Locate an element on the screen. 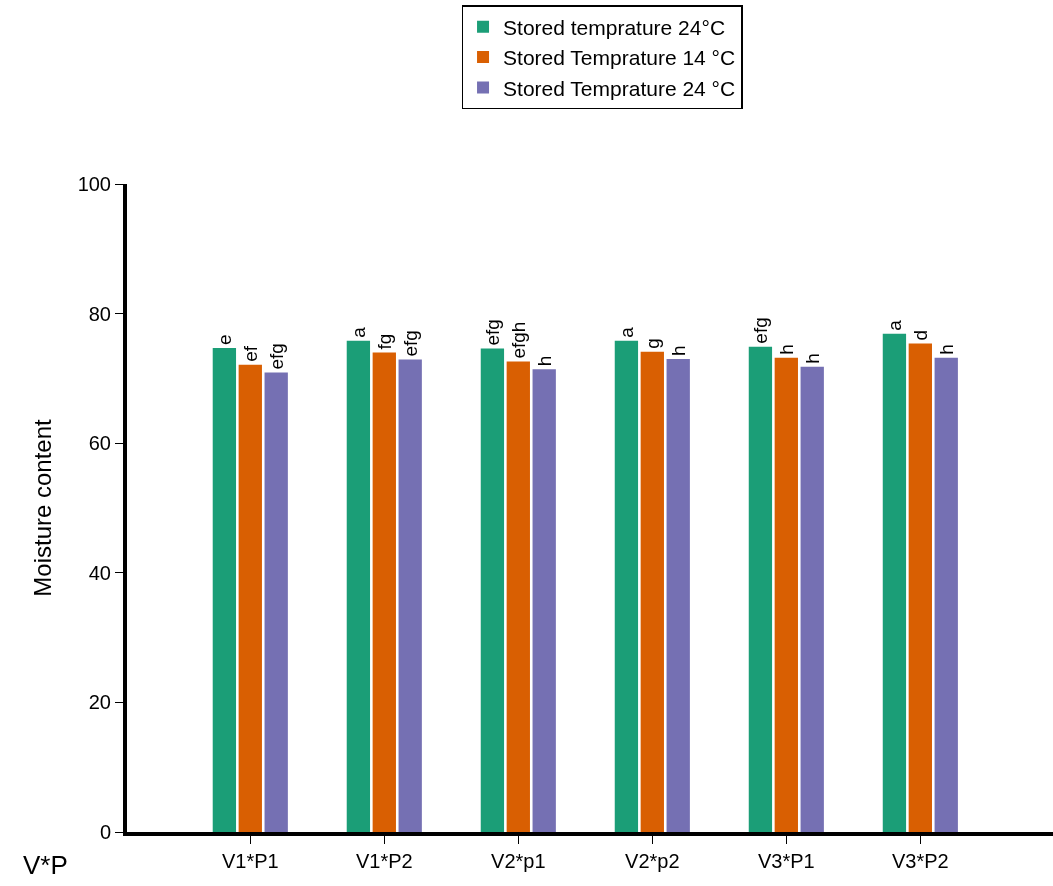  legend-label: Stored Temprature 24 °C is located at coordinates (619, 88).